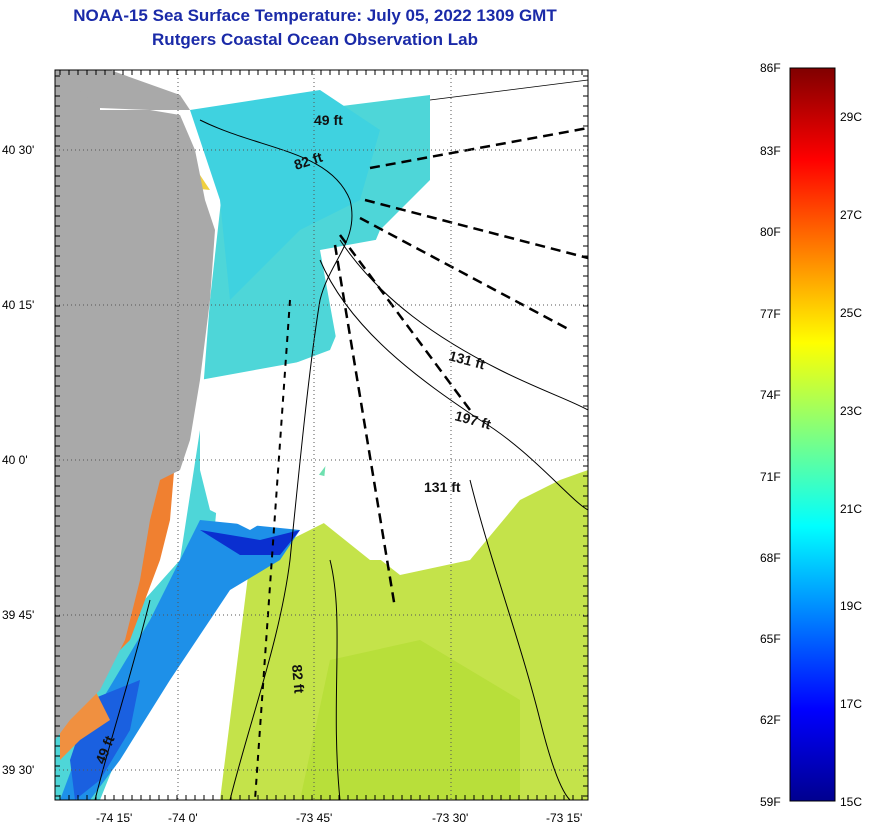 The height and width of the screenshot is (832, 872). I want to click on colorbar-c-label: 21C, so click(851, 509).